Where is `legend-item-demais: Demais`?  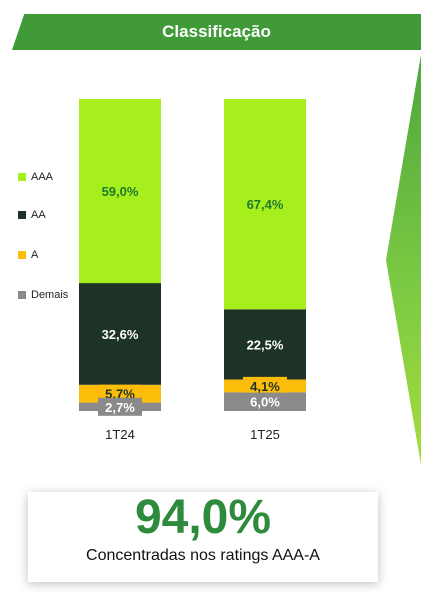
legend-item-demais: Demais is located at coordinates (43, 295).